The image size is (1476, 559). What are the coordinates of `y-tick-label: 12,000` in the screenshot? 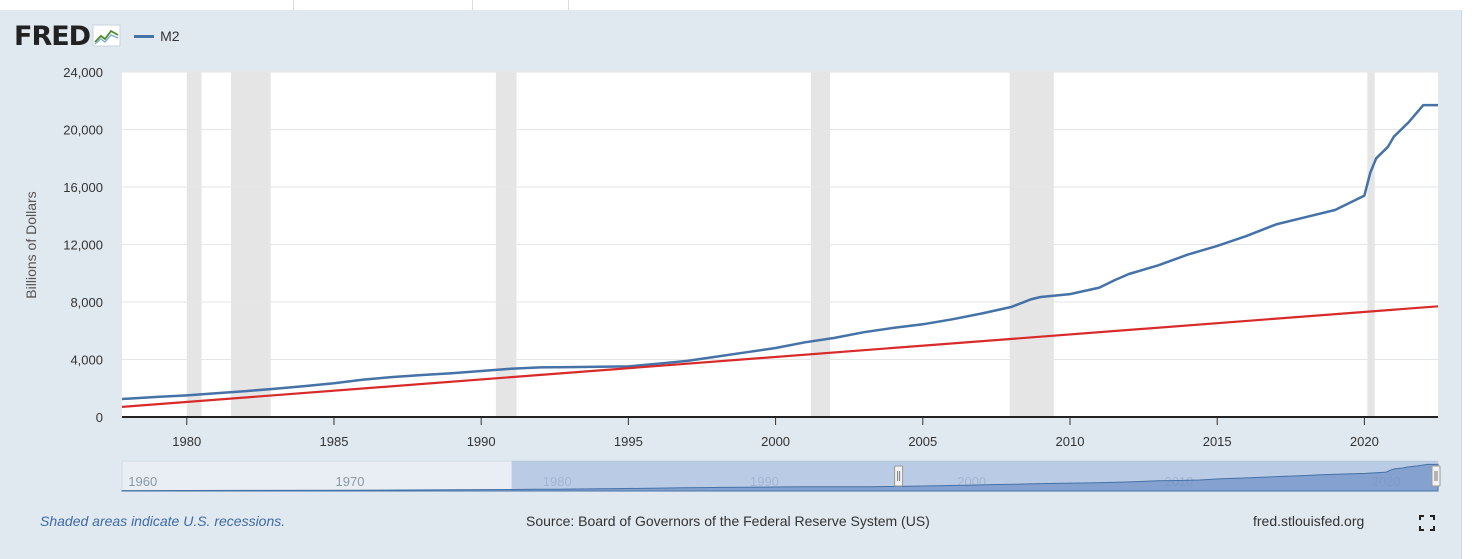 It's located at (83, 245).